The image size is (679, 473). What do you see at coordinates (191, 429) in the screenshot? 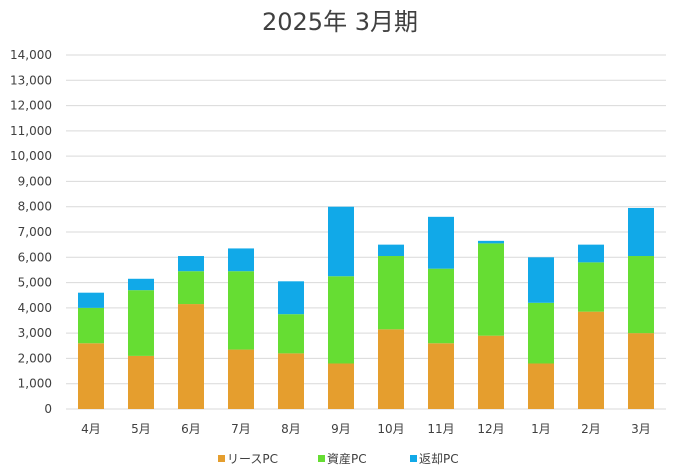
I see `x-tick-label: 6月` at bounding box center [191, 429].